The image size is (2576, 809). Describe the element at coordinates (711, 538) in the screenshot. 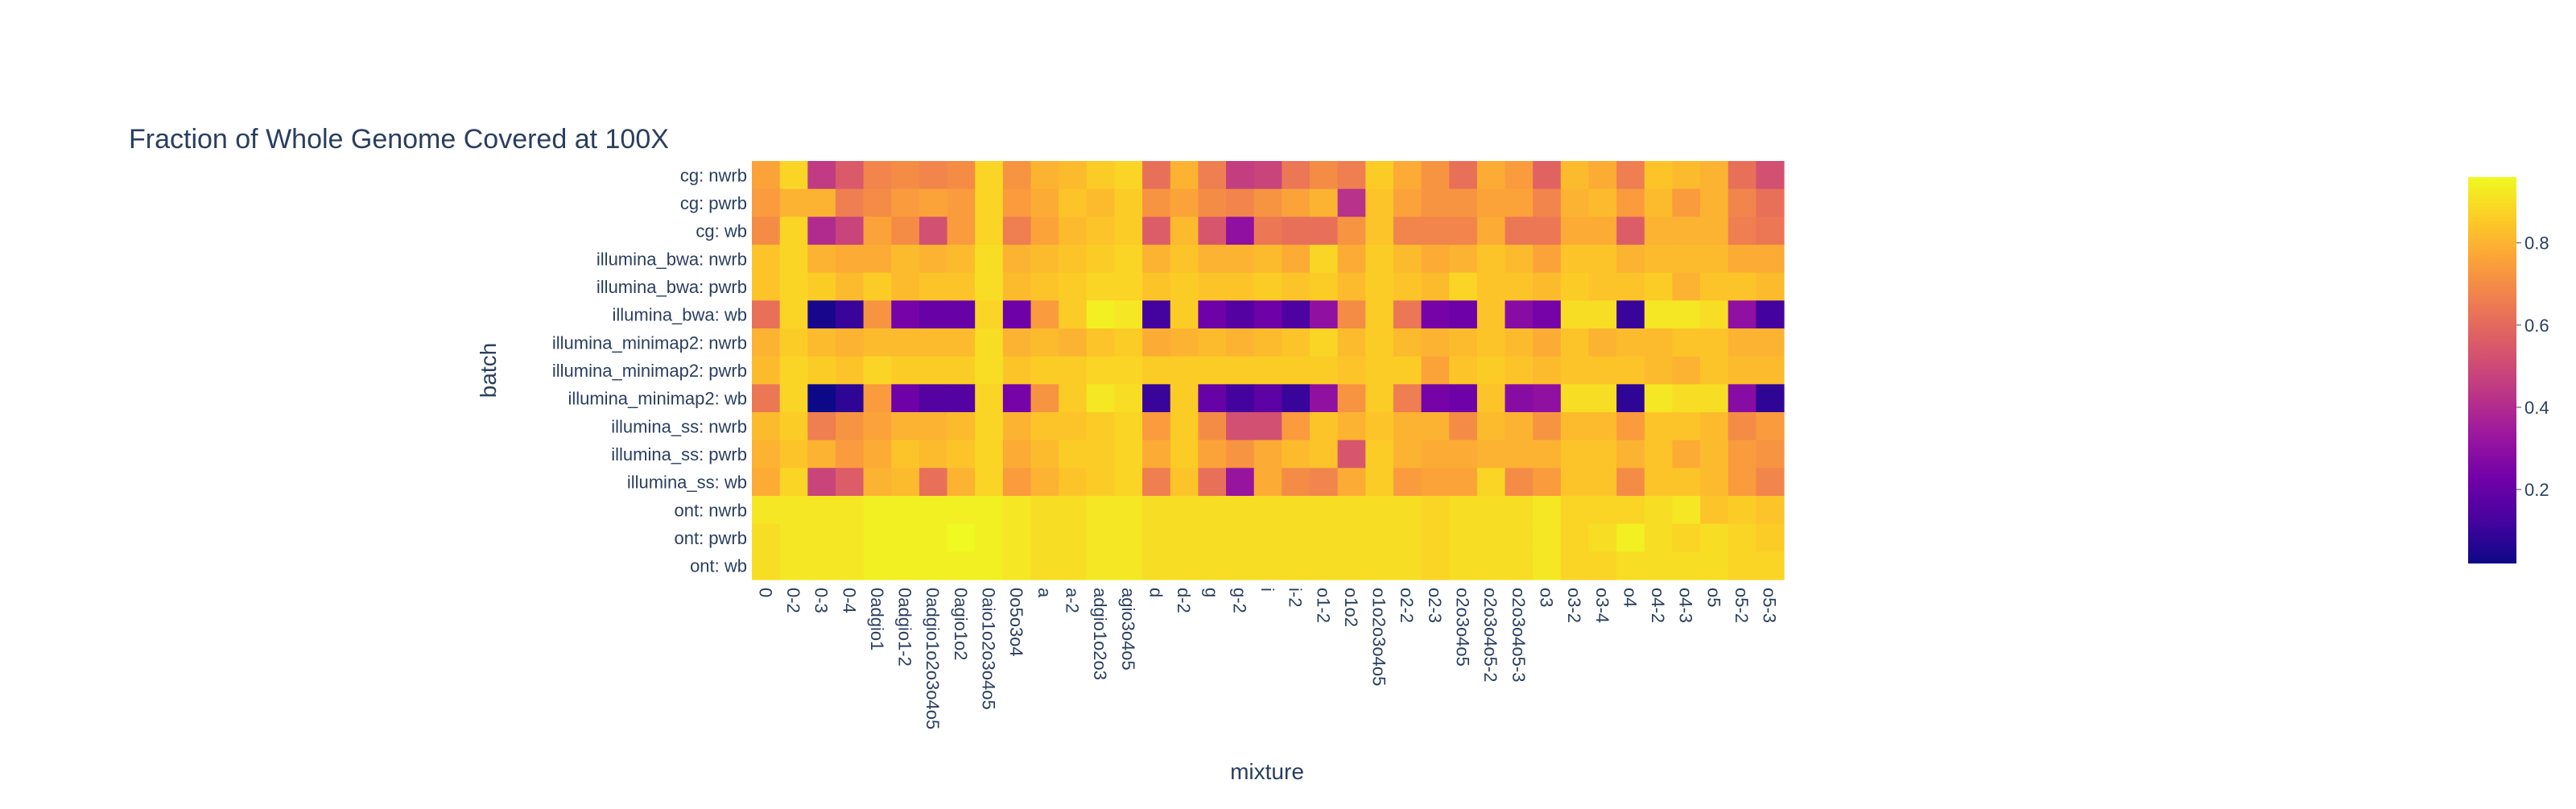

I see `y-tick-label: ont: pwrb` at that location.